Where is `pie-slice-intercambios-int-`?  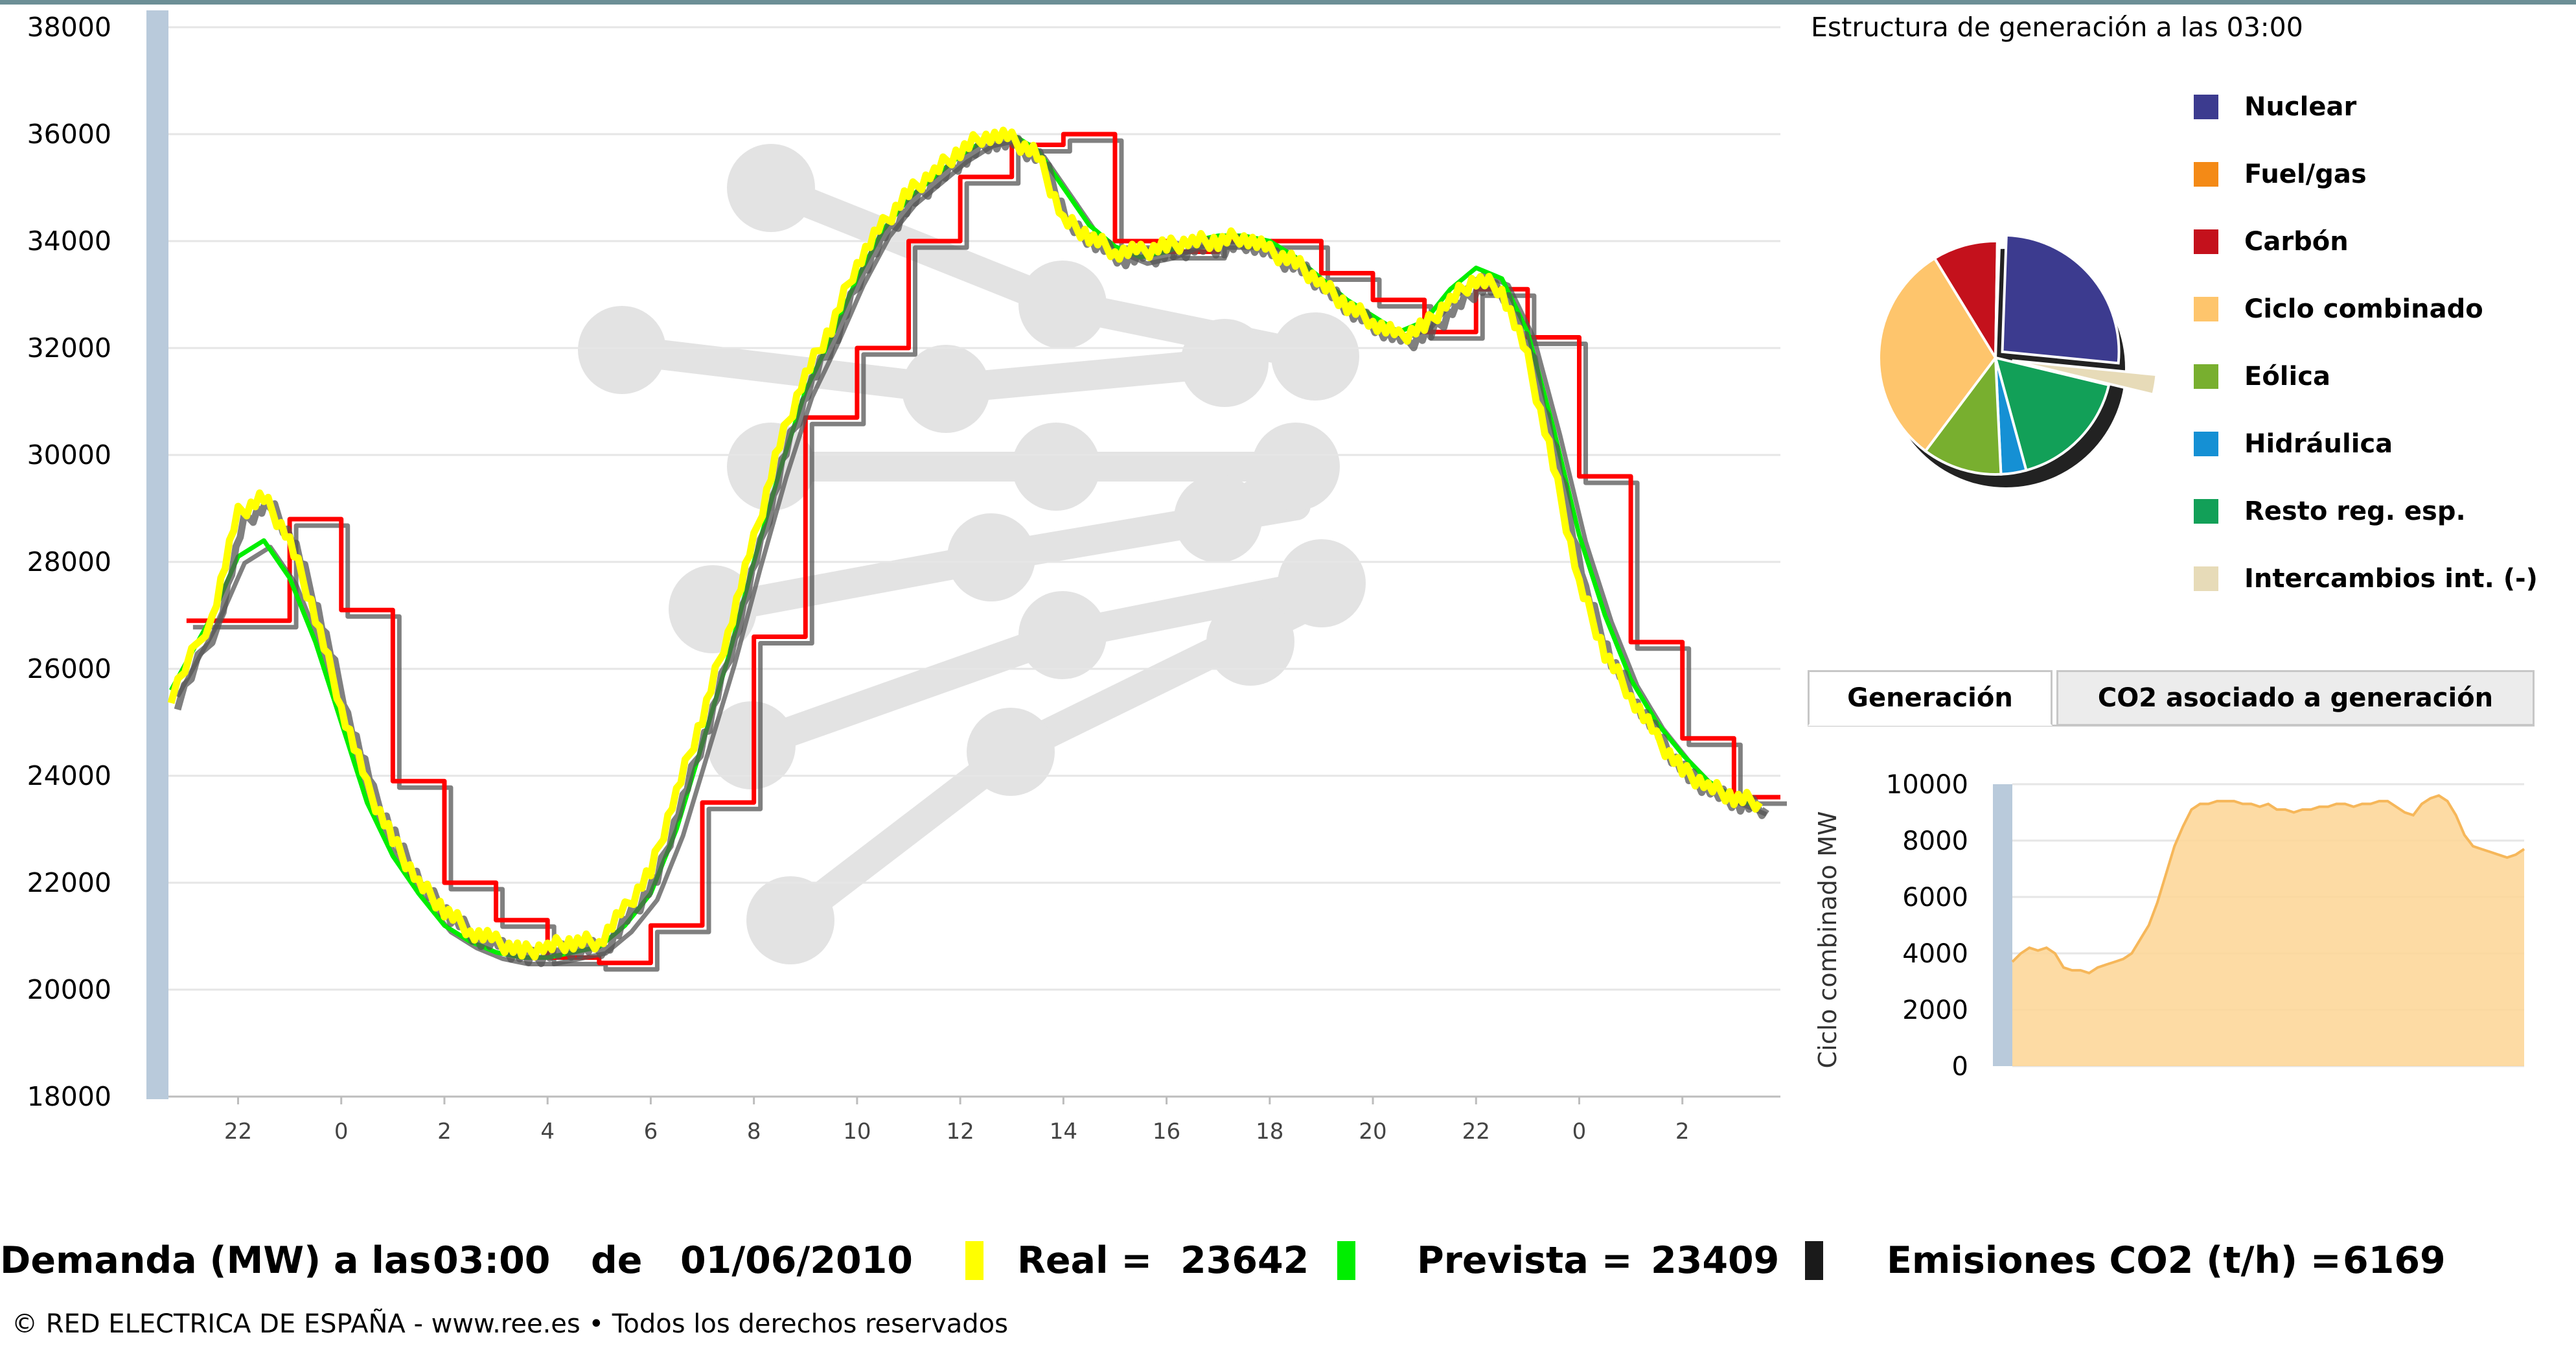
pie-slice-intercambios-int- is located at coordinates (2085, 378).